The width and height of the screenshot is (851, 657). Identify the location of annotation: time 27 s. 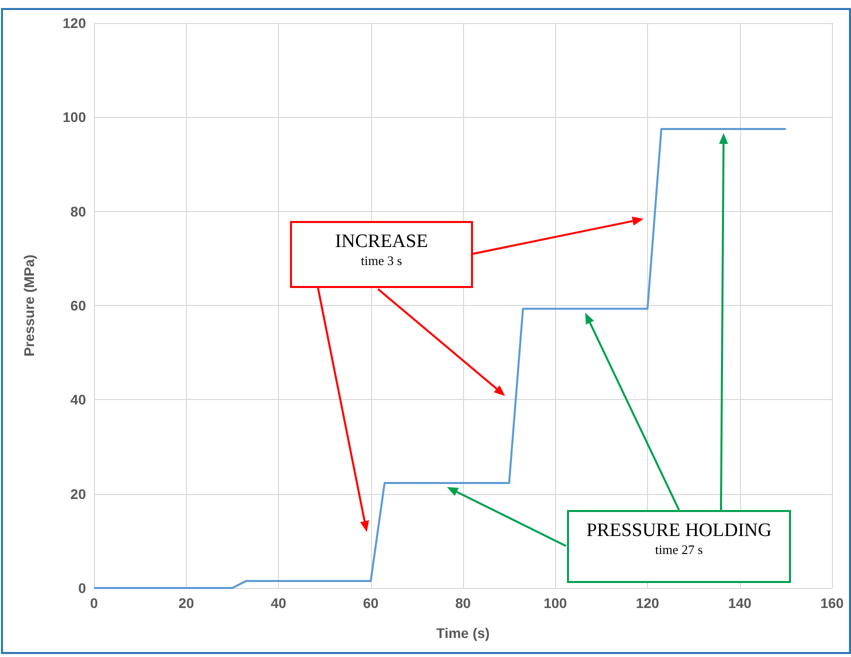
(679, 550).